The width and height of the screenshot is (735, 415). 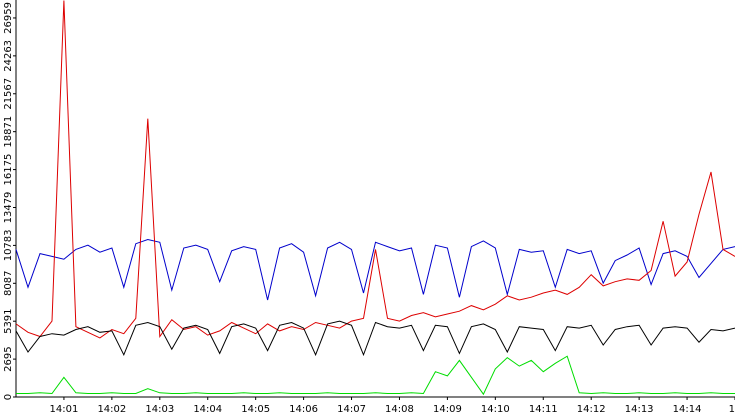 I want to click on y-tick-label: 5391, so click(x=8, y=320).